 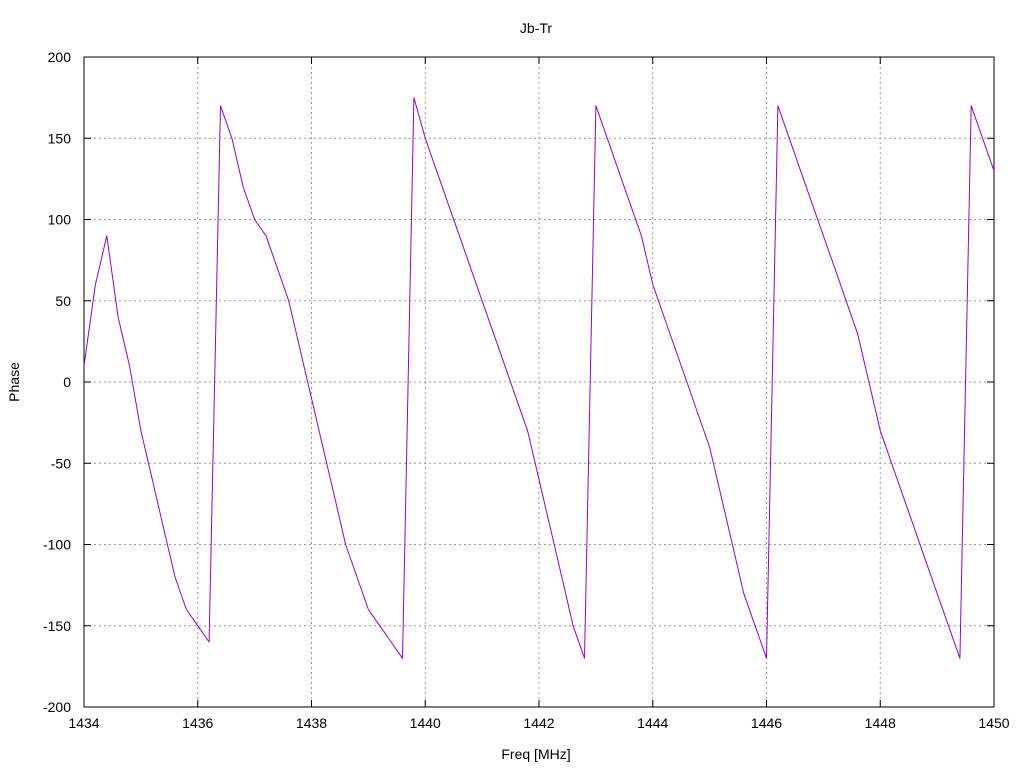 What do you see at coordinates (60, 220) in the screenshot?
I see `y-tick-label: 100` at bounding box center [60, 220].